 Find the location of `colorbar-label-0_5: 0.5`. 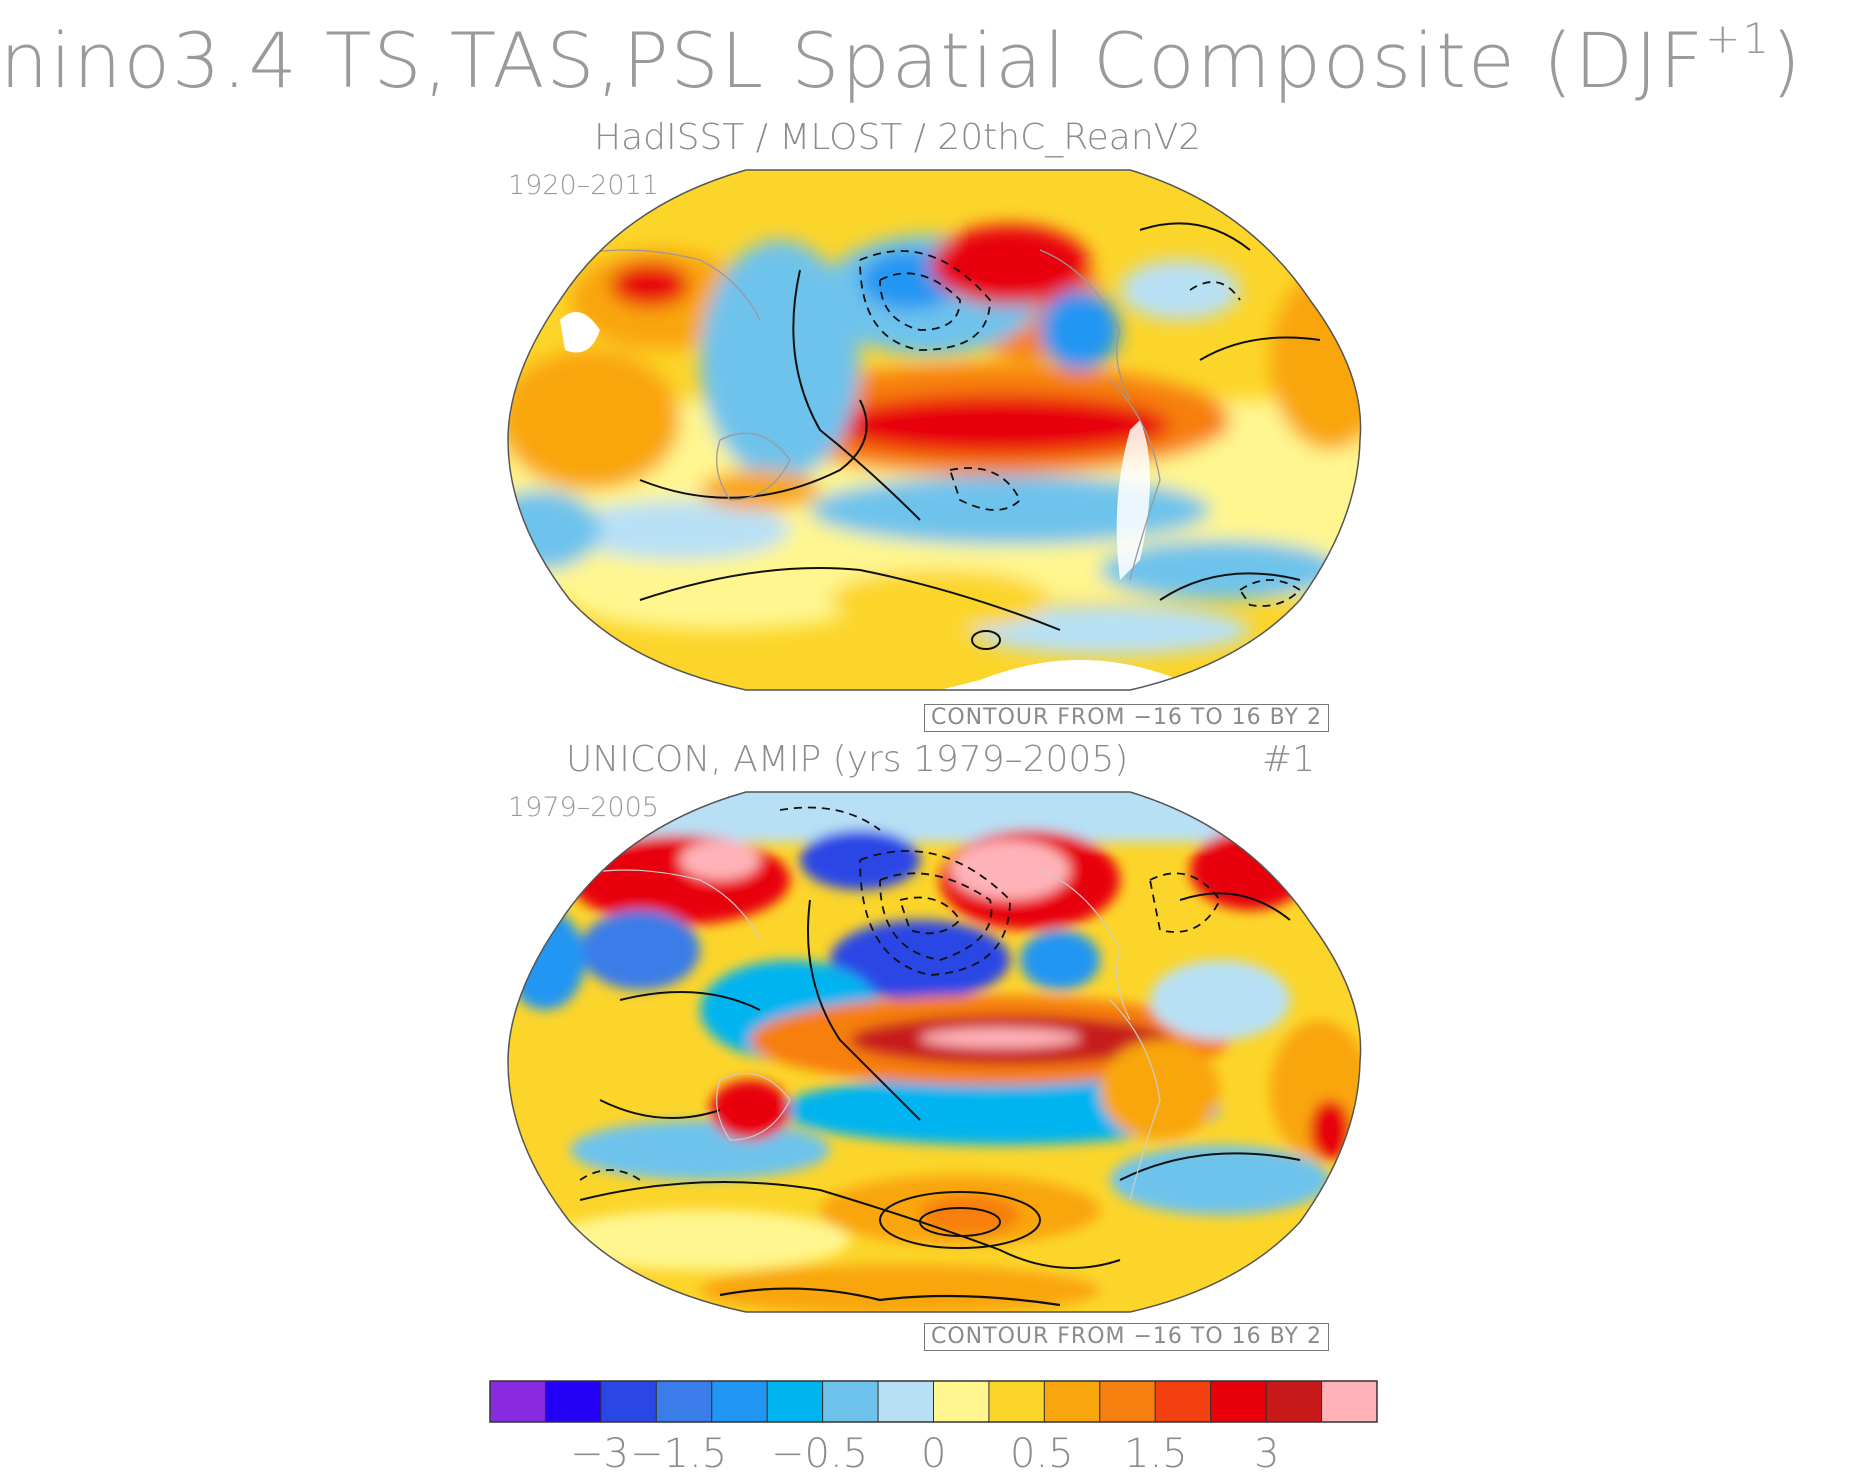

colorbar-label-0_5: 0.5 is located at coordinates (1042, 1454).